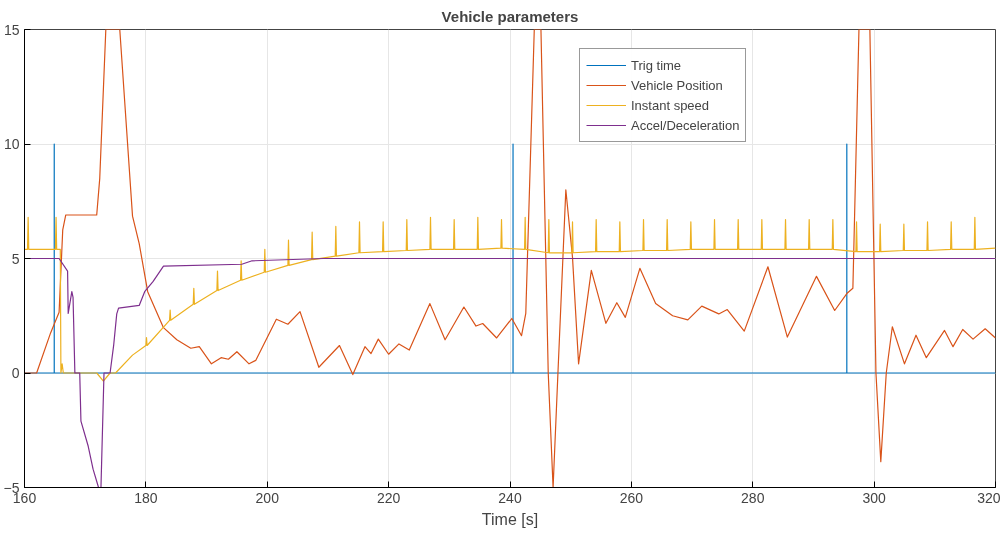  Describe the element at coordinates (989, 497) in the screenshot. I see `x-tick-label: 320` at that location.